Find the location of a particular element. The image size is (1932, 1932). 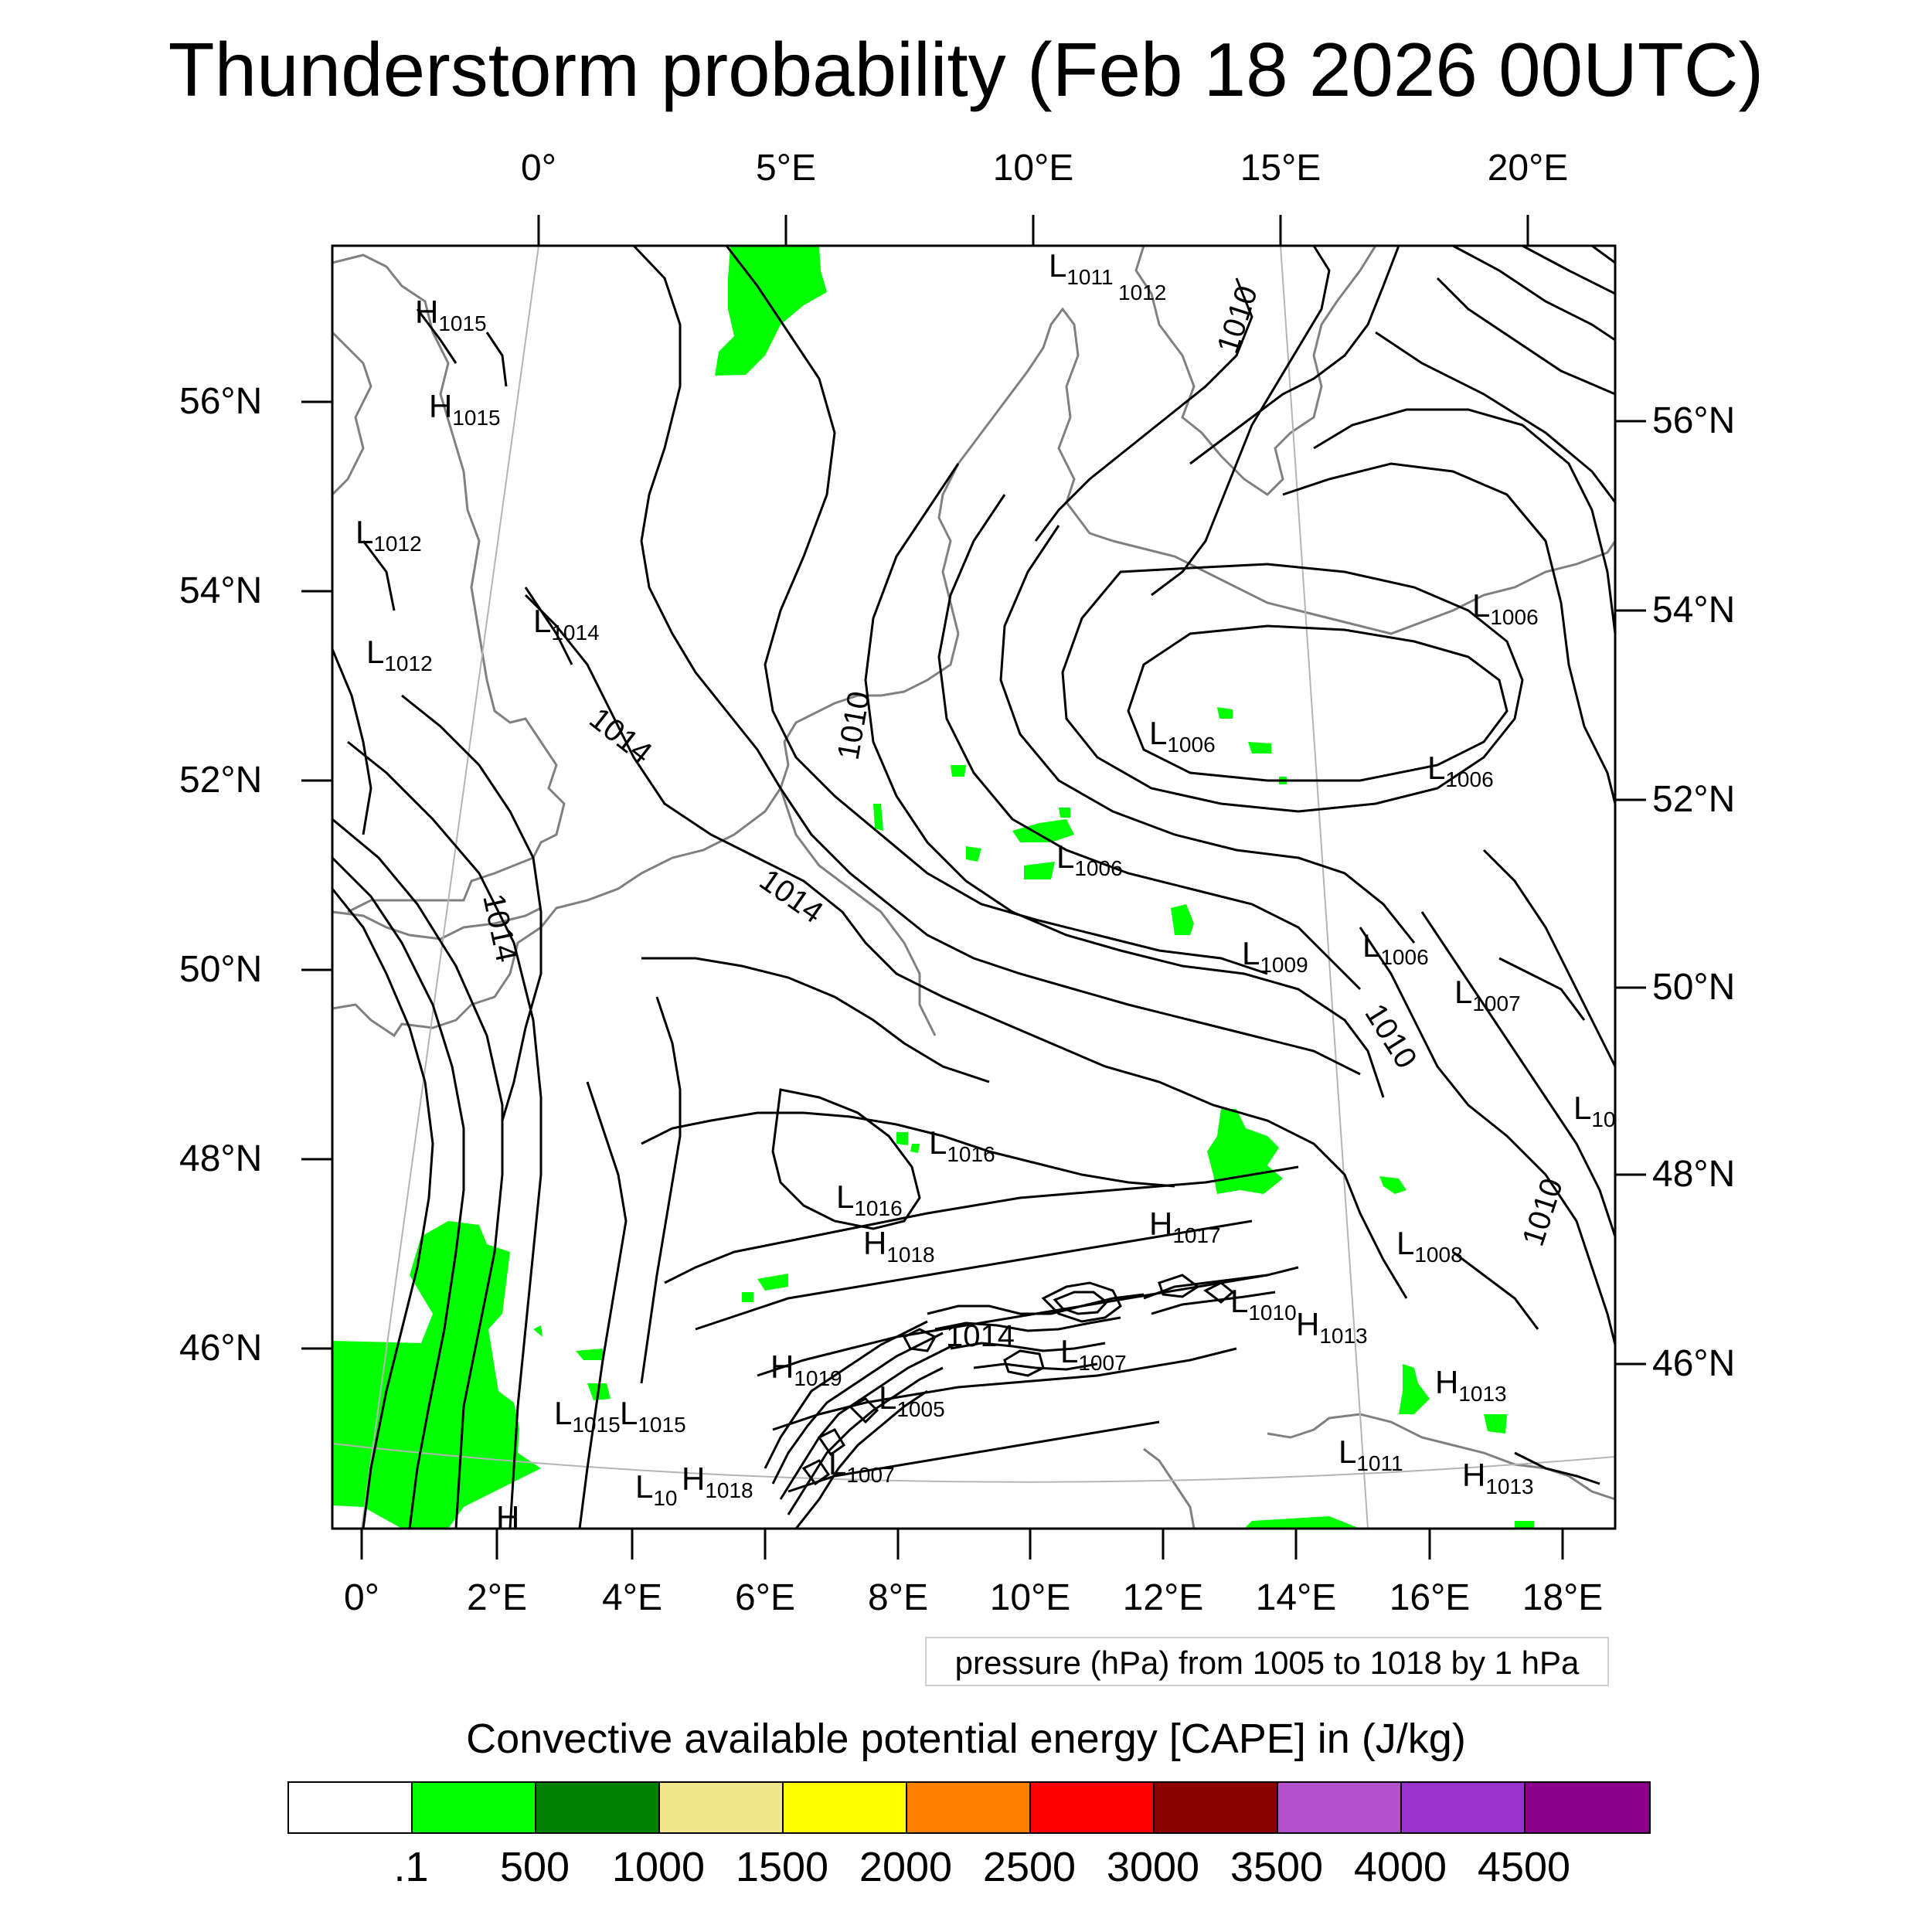

coastline-france-north is located at coordinates (557, 913).